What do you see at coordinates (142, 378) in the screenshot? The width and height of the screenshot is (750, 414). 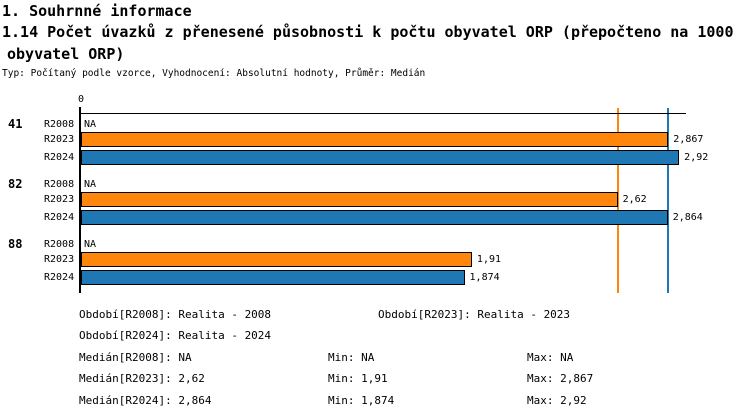 I see `stat-median-r2023: Medián[R2023]: 2,62` at bounding box center [142, 378].